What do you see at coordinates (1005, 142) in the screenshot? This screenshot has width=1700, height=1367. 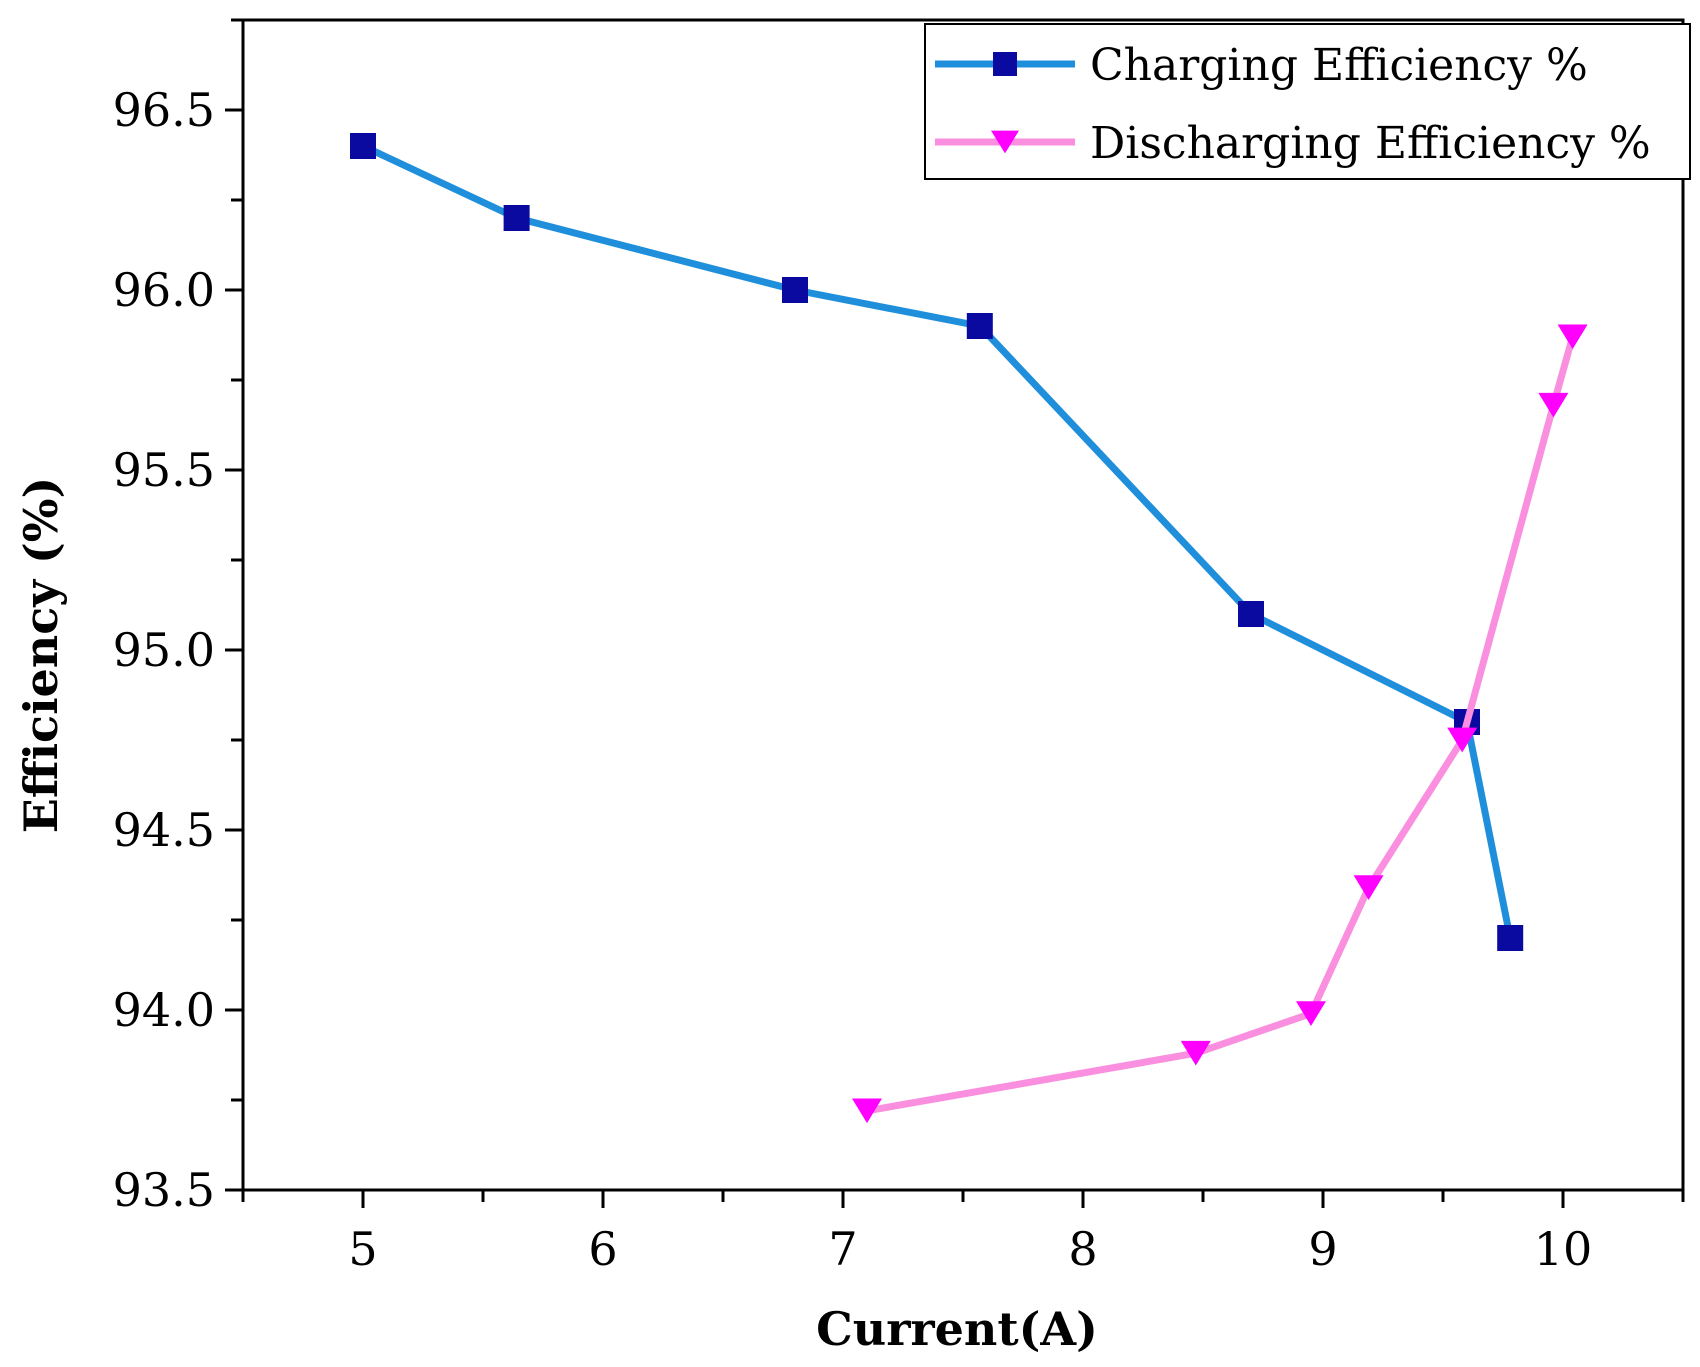 I see `legend-discharging-marker` at bounding box center [1005, 142].